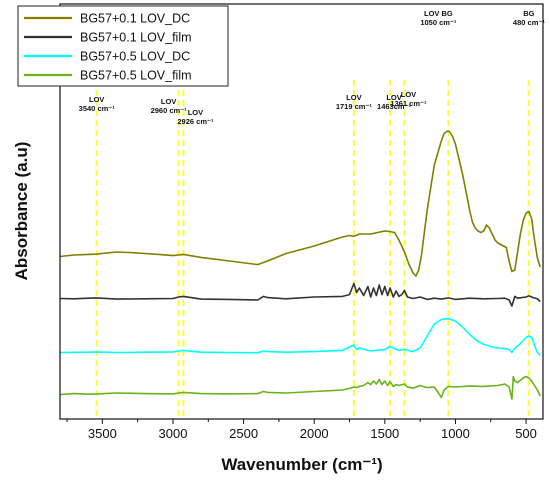  I want to click on x-ticks: 3500 3000 2500 2000 1500 1000 500, so click(301, 430).